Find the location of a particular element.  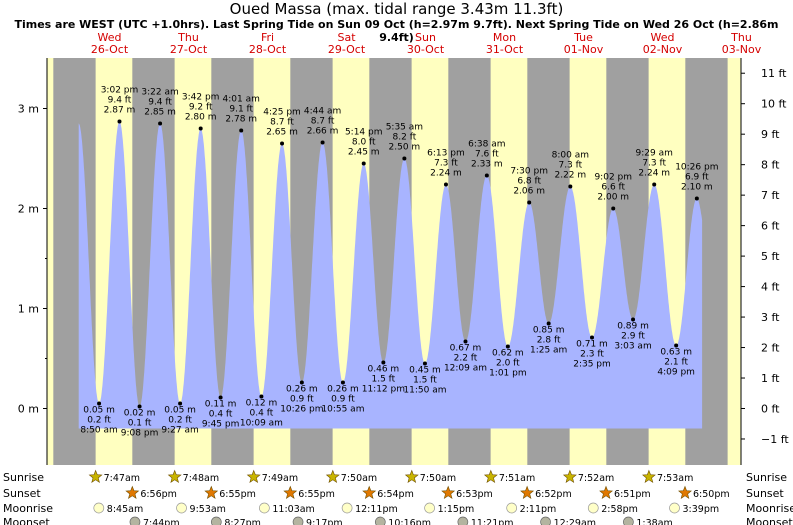

moonset-time: 7:44pm is located at coordinates (161, 521).